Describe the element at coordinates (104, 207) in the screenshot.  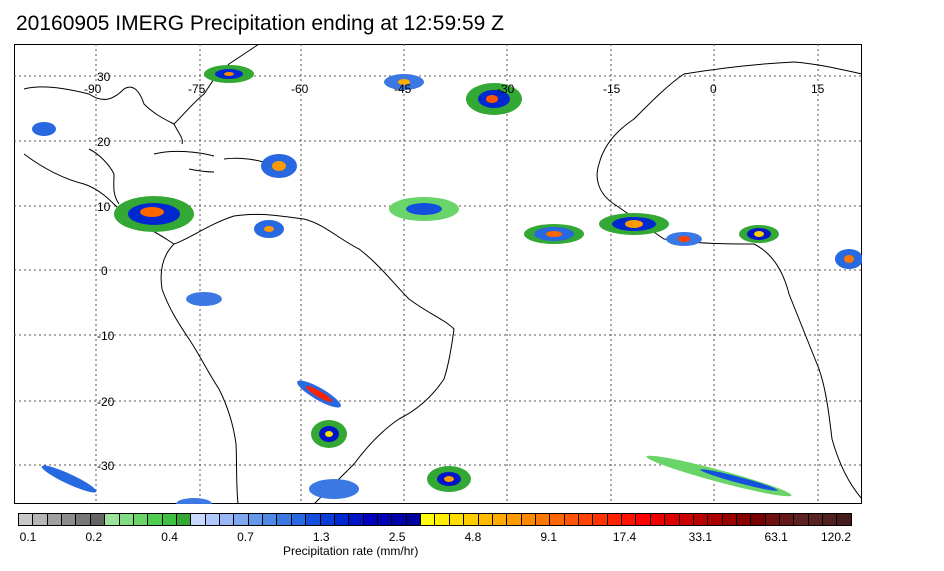
I see `lat-label: 10` at that location.